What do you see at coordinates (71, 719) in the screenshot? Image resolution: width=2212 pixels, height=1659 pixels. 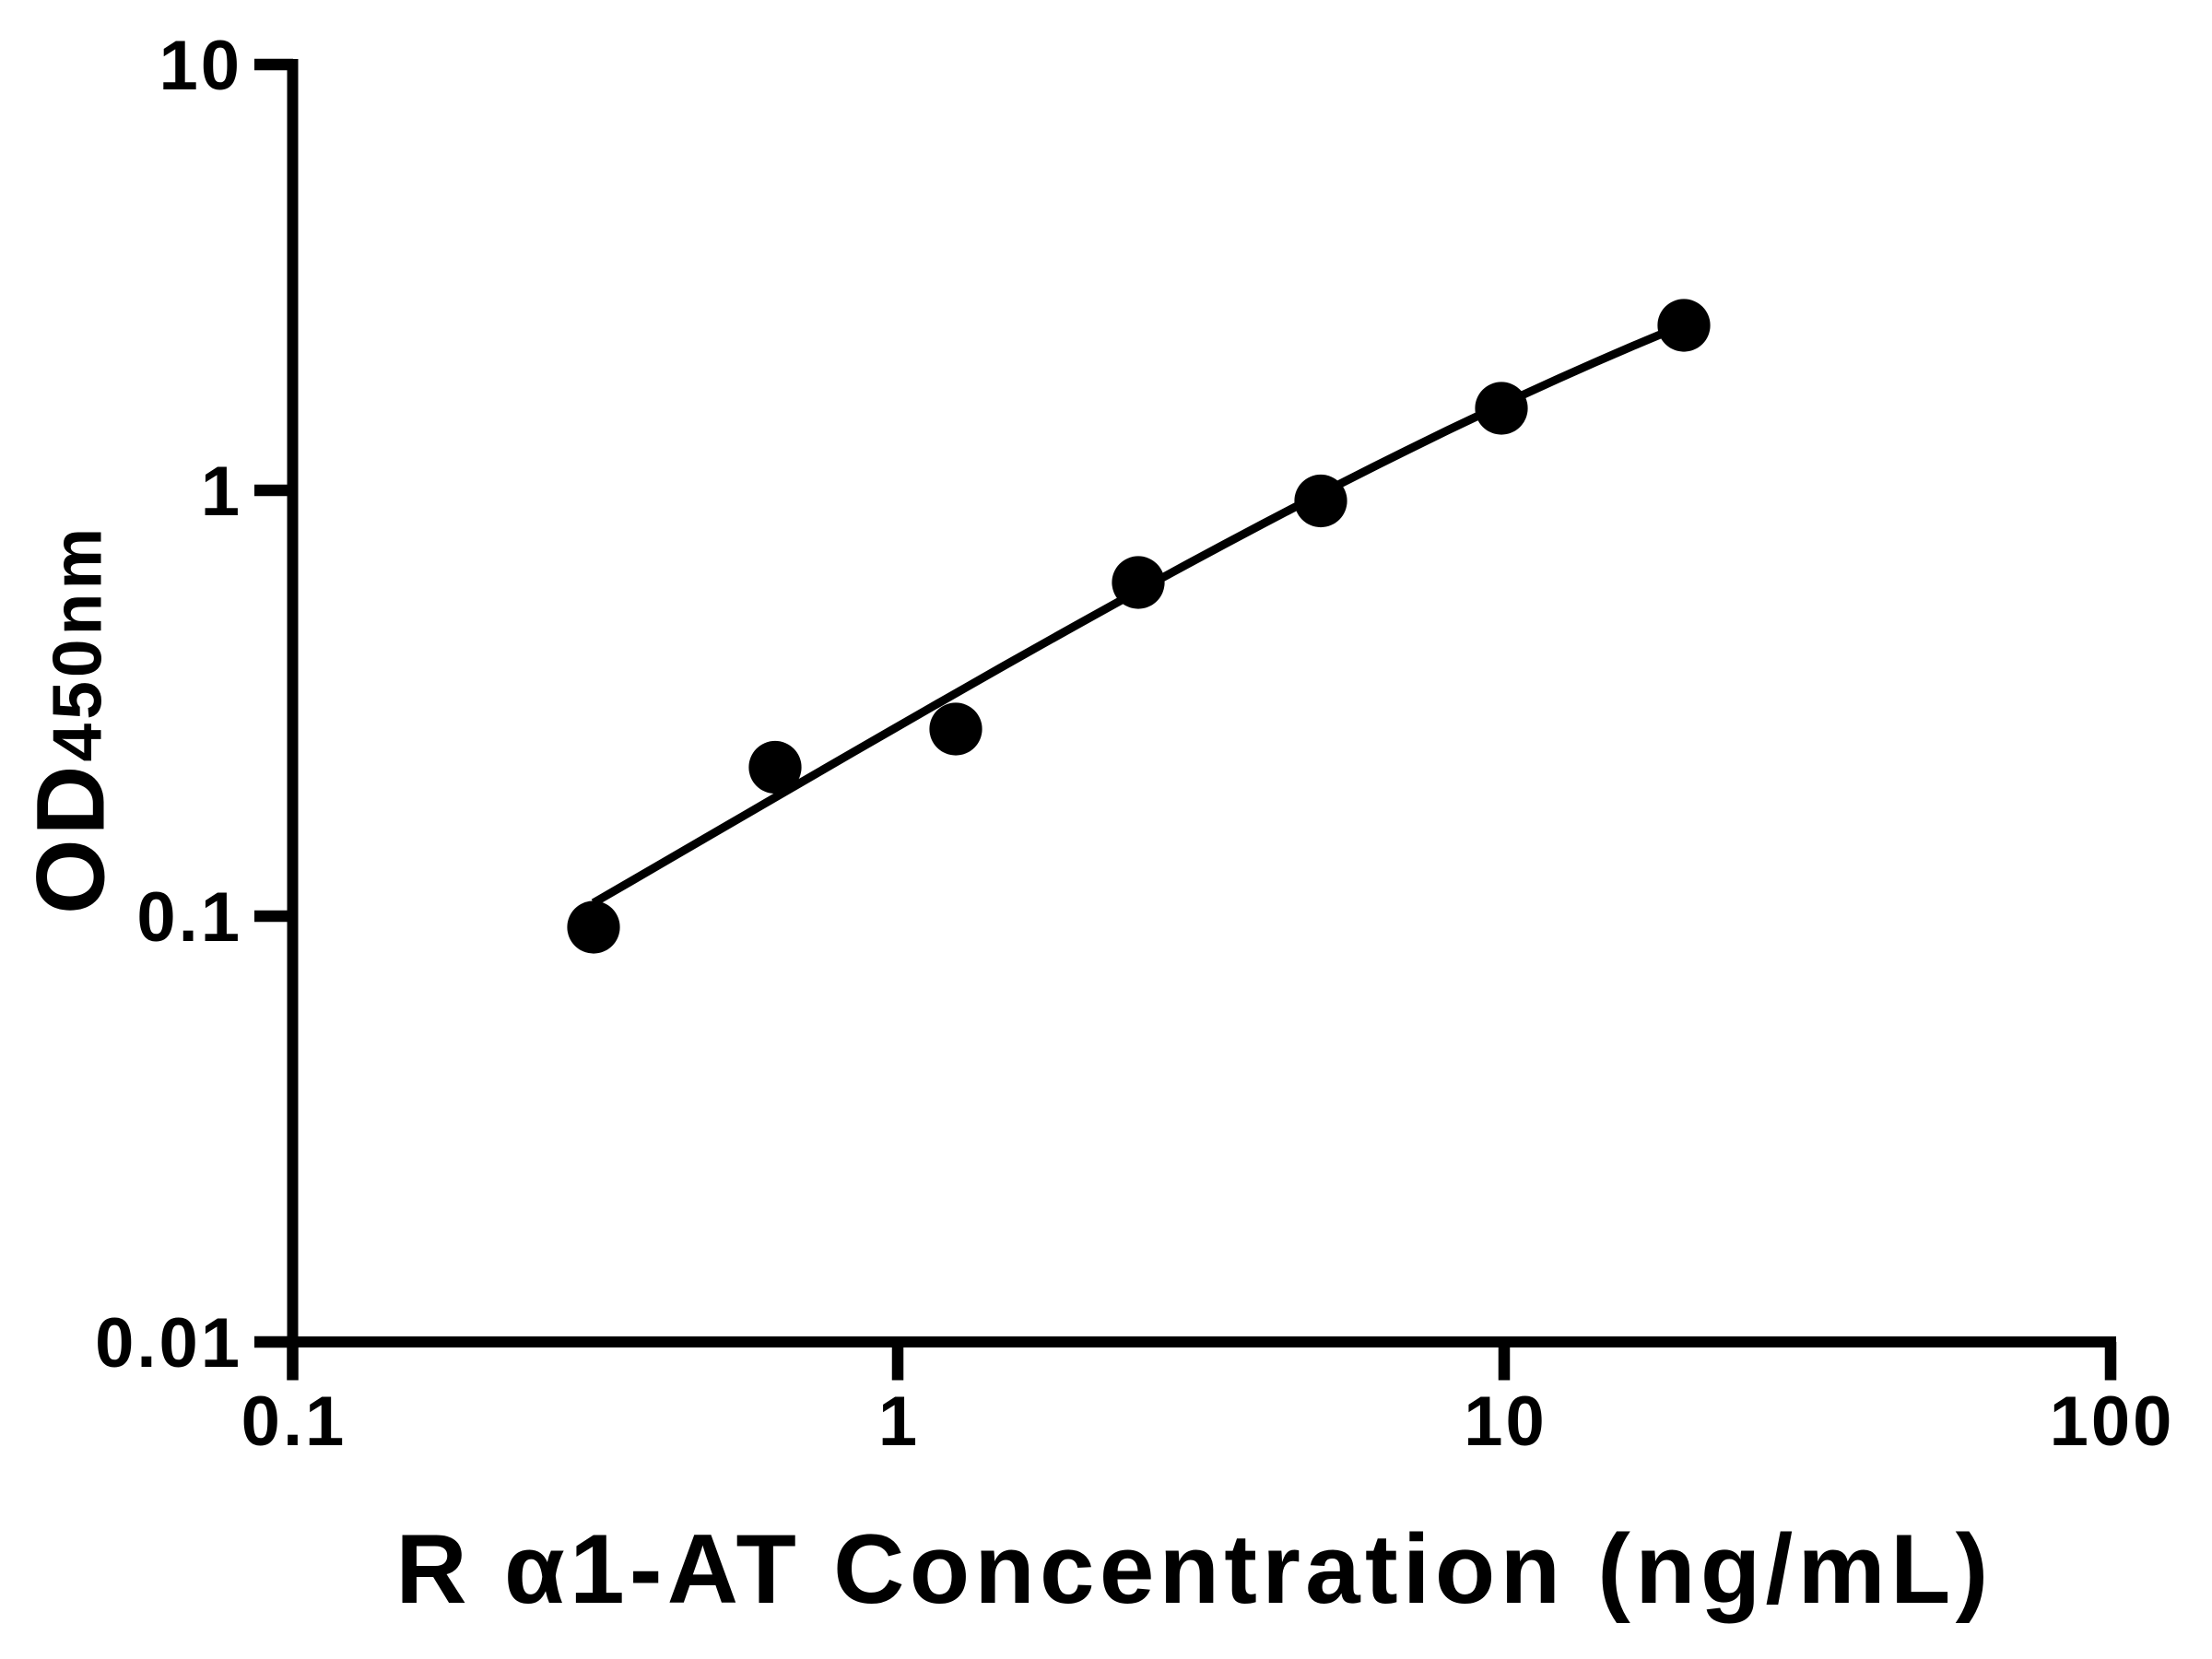 I see `svg-text: OD450nm` at bounding box center [71, 719].